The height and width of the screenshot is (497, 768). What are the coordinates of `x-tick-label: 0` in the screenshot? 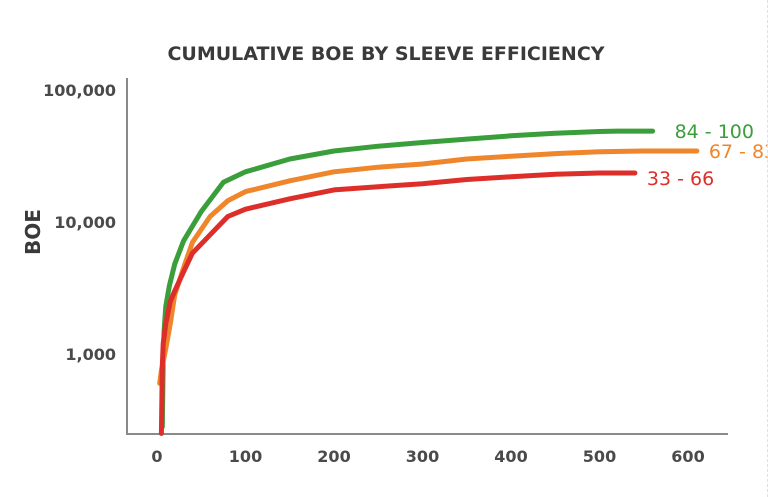 It's located at (156, 456).